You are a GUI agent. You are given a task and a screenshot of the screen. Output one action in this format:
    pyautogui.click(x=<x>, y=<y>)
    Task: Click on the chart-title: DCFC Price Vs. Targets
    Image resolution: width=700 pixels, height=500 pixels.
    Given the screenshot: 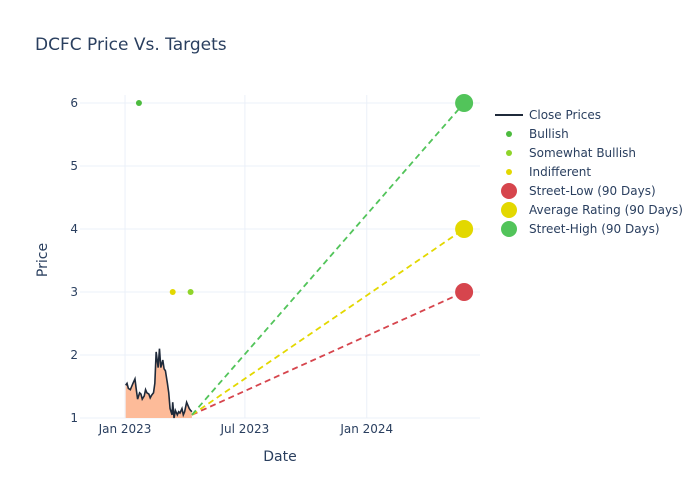 What is the action you would take?
    pyautogui.click(x=131, y=45)
    